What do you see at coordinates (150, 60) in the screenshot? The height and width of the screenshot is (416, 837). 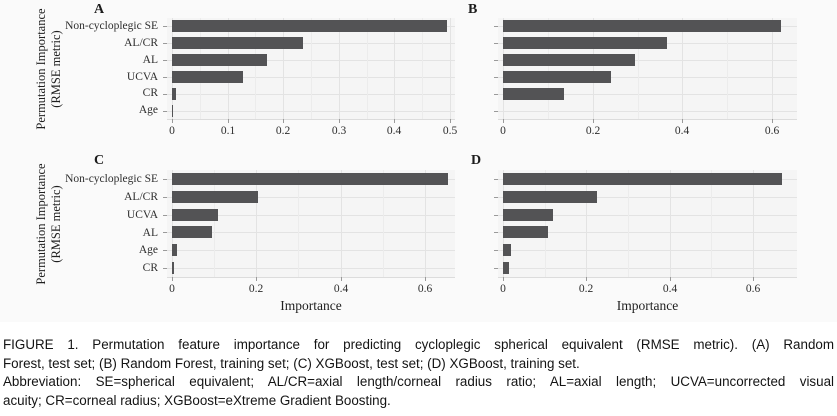 I see `category-label: AL` at bounding box center [150, 60].